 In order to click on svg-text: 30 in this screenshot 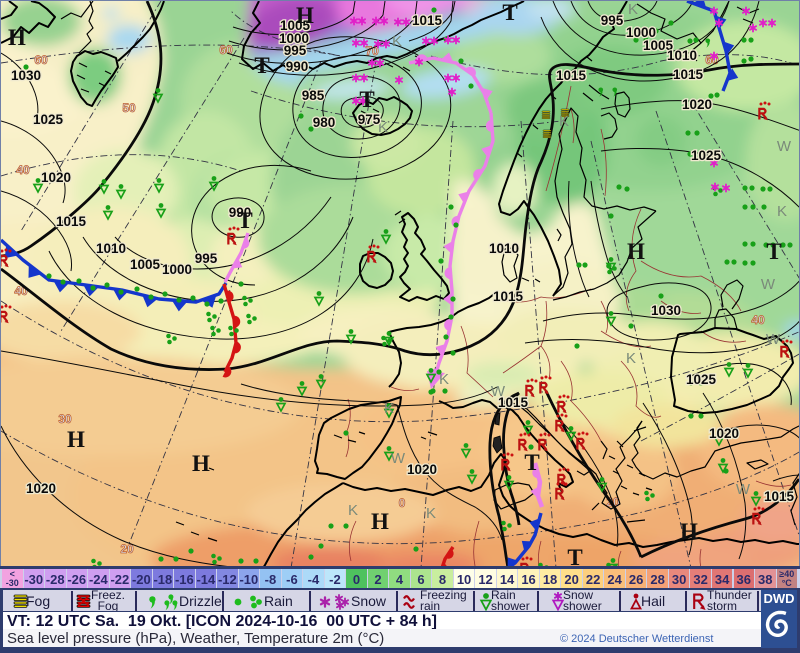, I will do `click(65, 419)`.